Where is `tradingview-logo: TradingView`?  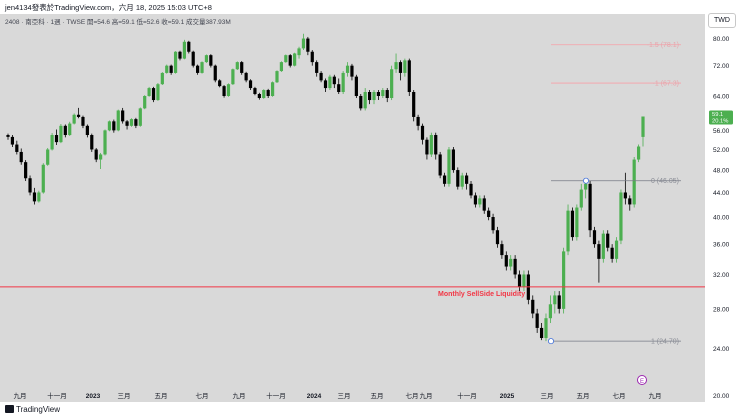
tradingview-logo: TradingView is located at coordinates (32, 409).